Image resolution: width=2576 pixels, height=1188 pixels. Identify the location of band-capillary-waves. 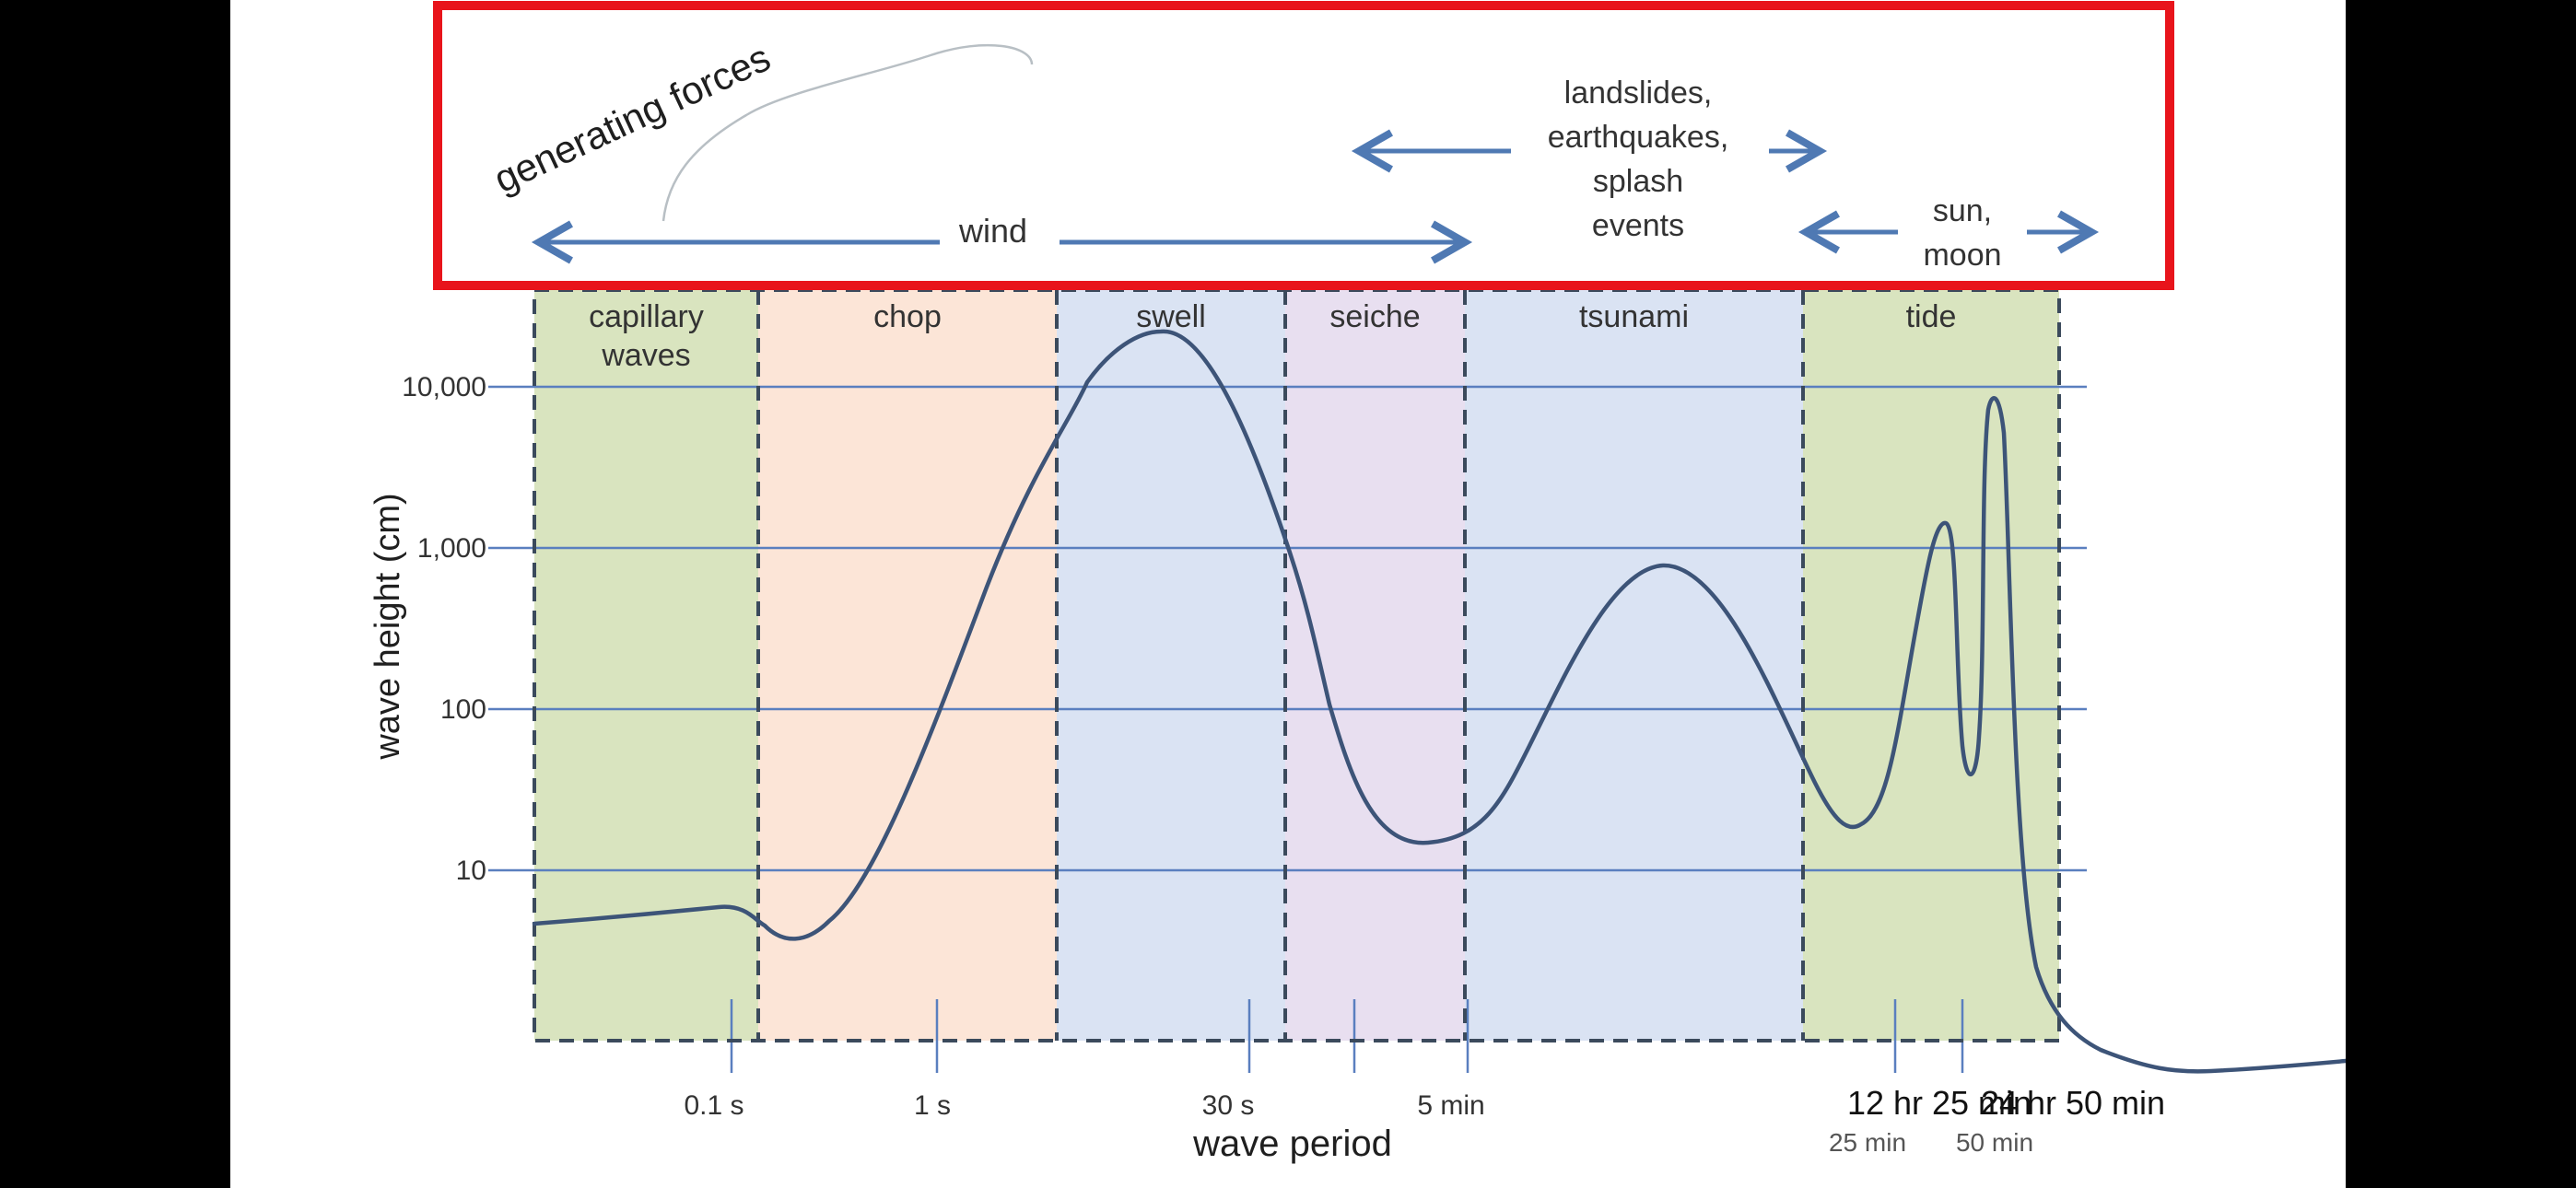
(646, 665).